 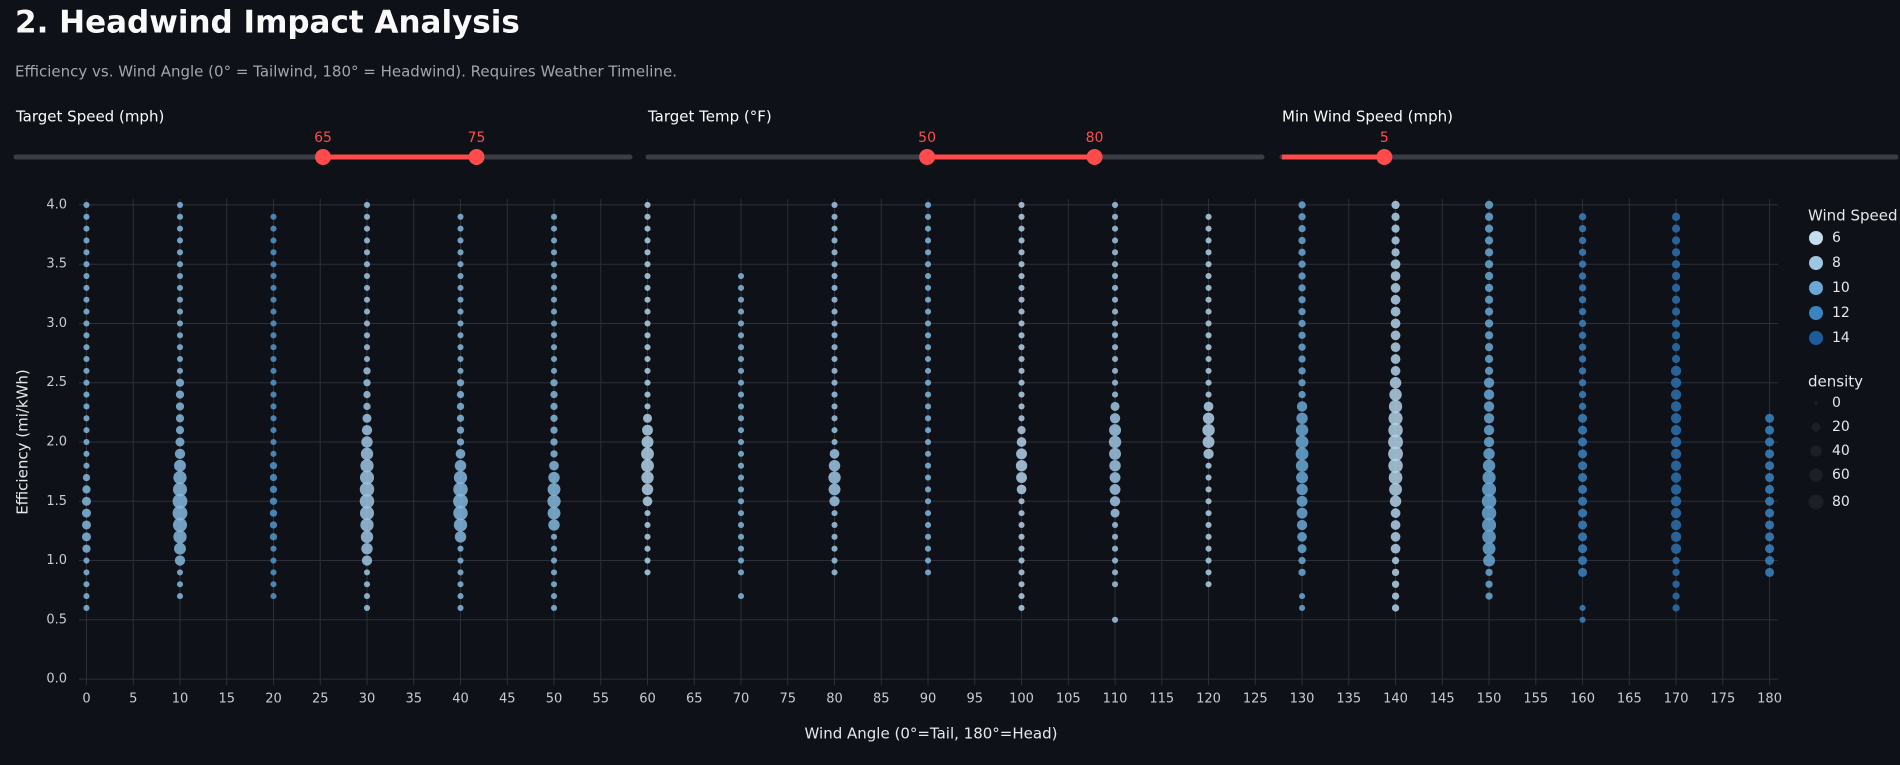 What do you see at coordinates (56, 679) in the screenshot?
I see `y-tick-label: 0.0` at bounding box center [56, 679].